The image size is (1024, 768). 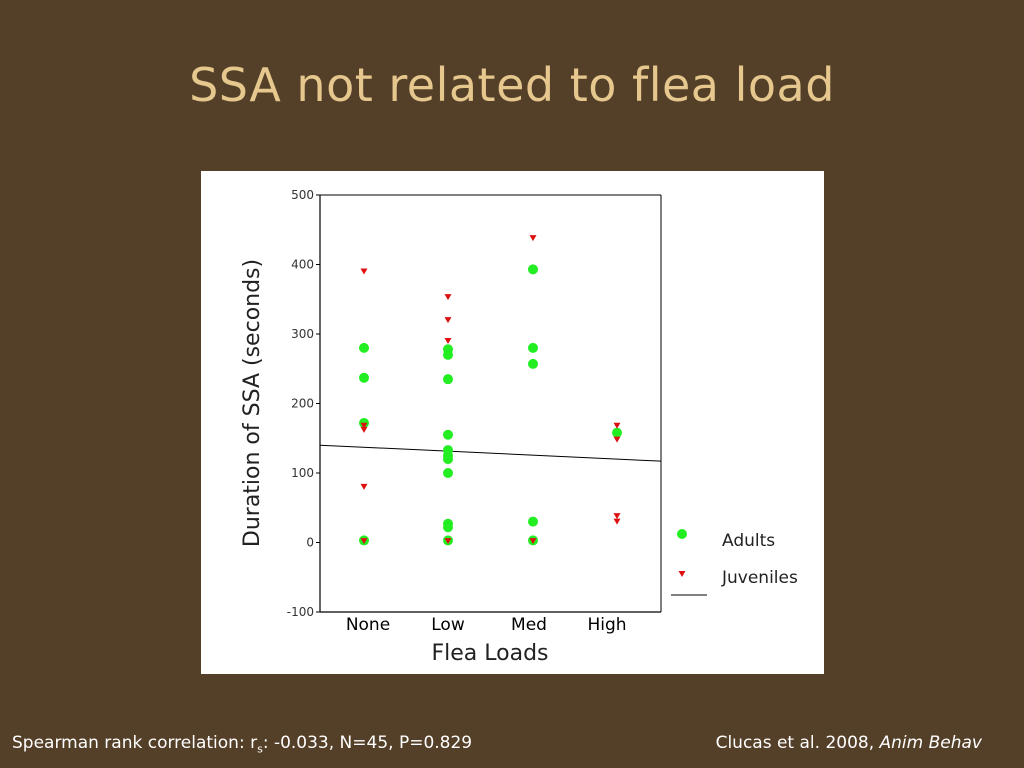 I want to click on x-tick-label: None, so click(x=368, y=625).